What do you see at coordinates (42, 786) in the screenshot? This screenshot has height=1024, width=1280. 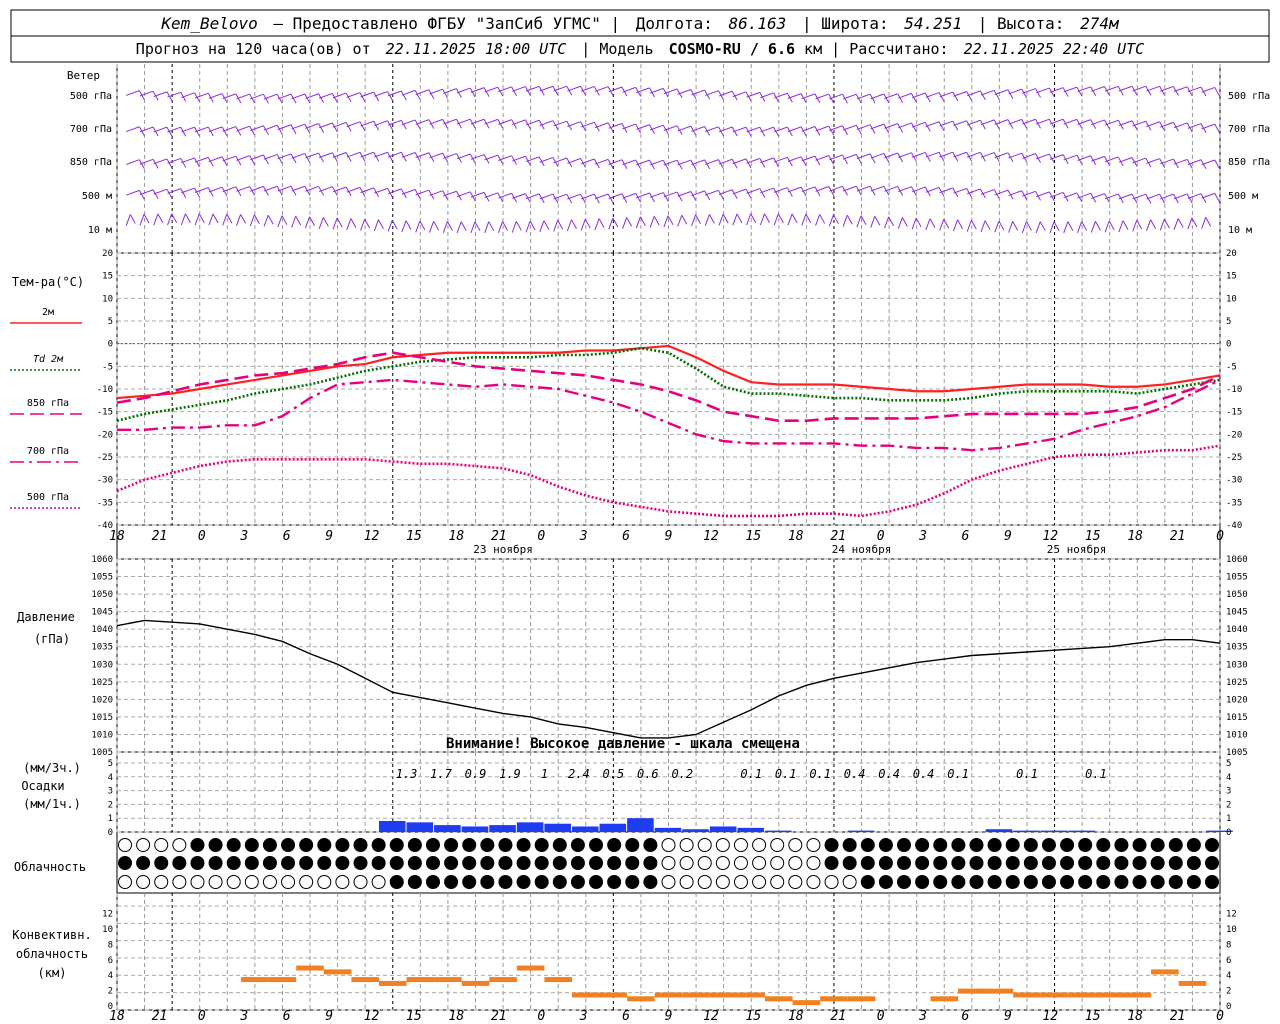 I see `precip-title: Осадки` at bounding box center [42, 786].